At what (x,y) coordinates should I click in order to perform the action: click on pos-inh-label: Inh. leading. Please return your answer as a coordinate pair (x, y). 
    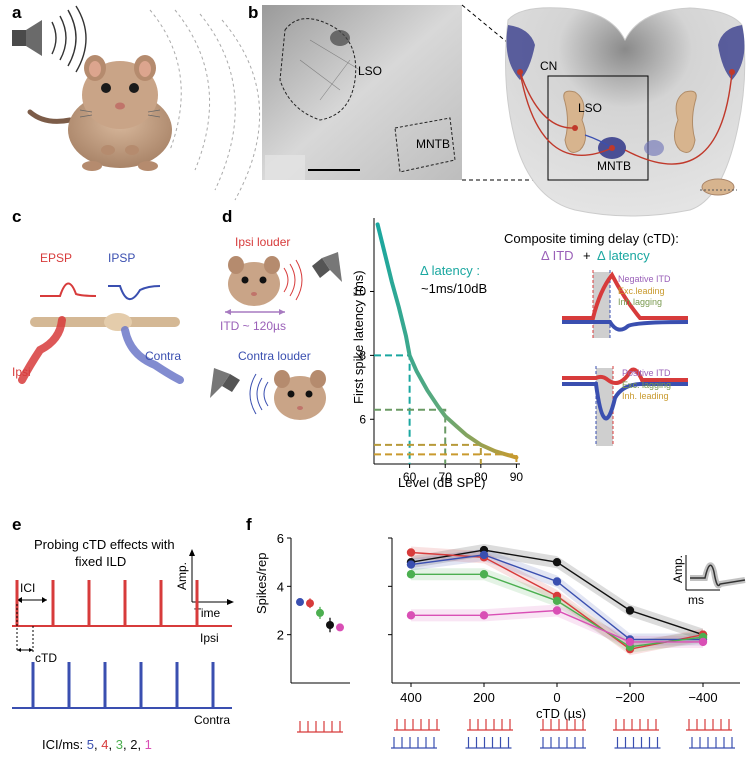
    Looking at the image, I should click on (645, 396).